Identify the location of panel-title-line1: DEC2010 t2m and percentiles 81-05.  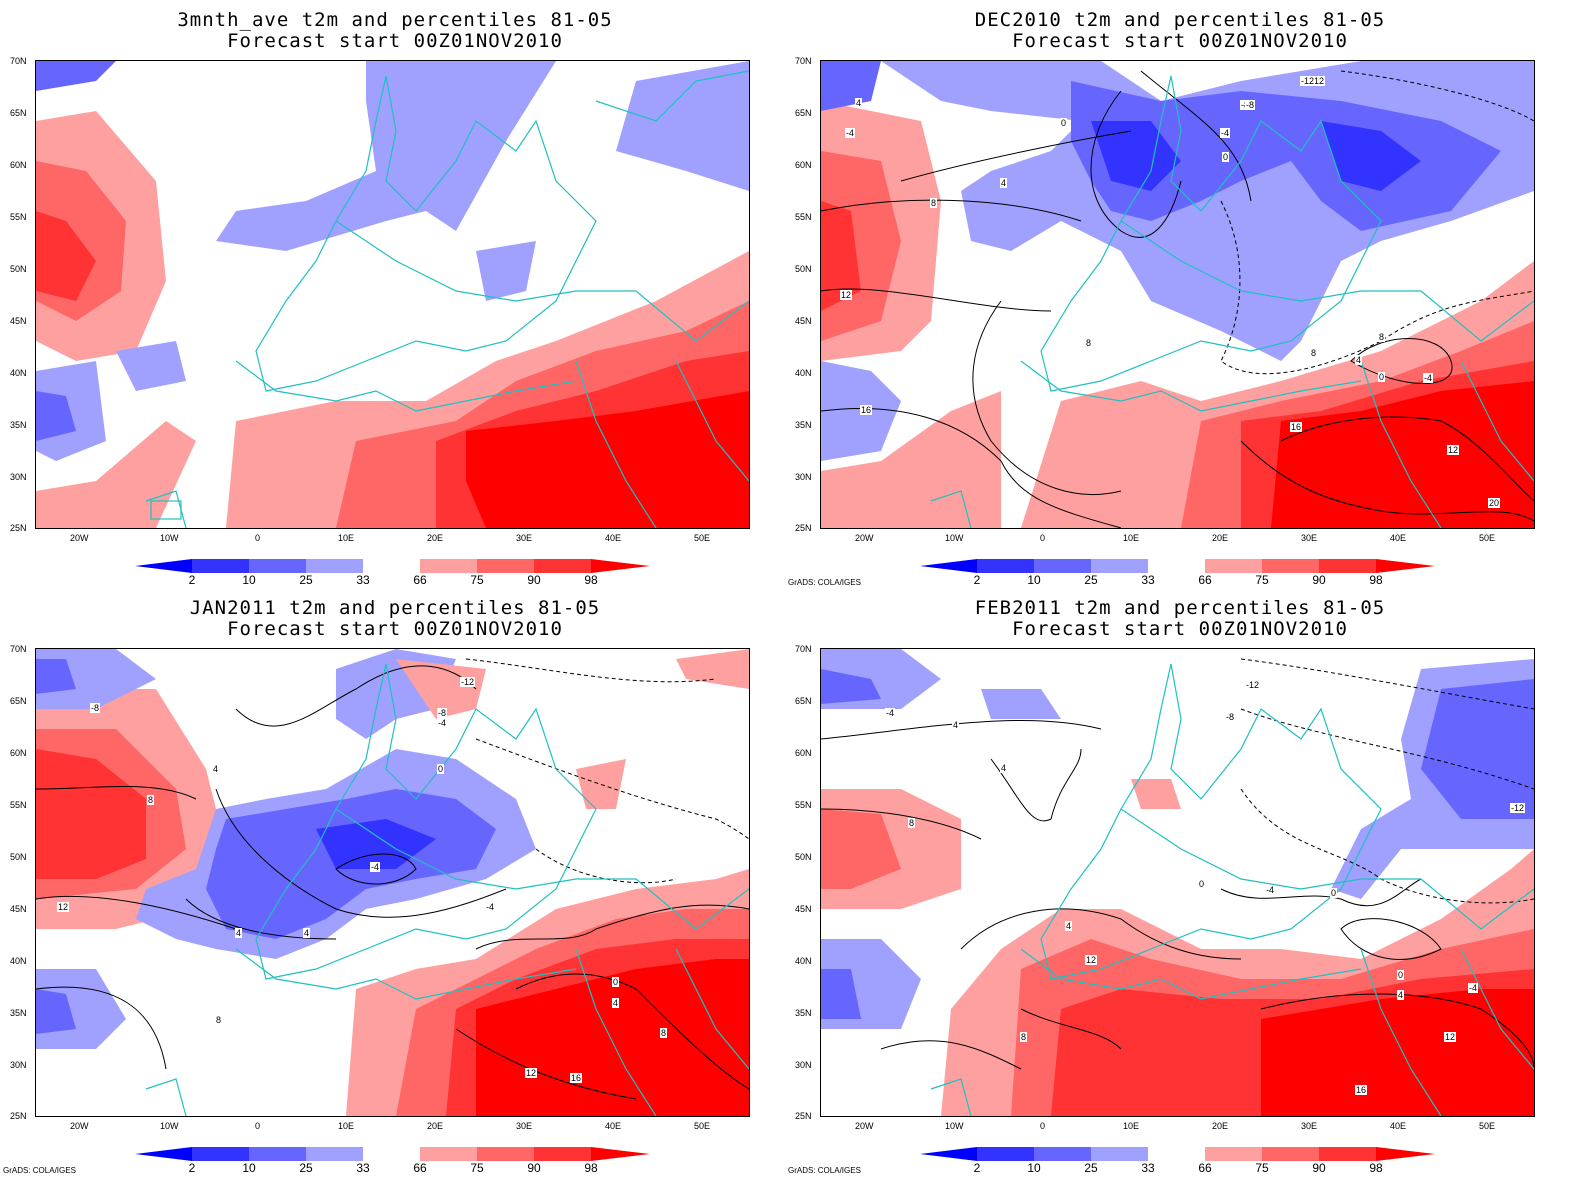
(1180, 20).